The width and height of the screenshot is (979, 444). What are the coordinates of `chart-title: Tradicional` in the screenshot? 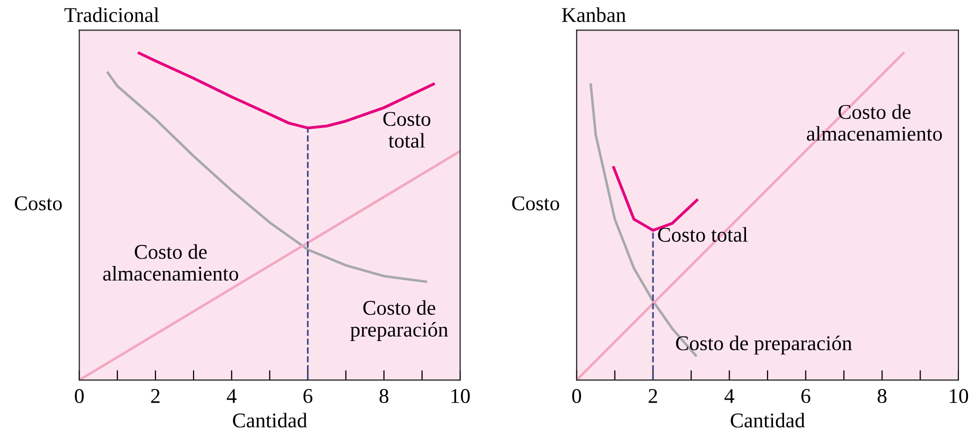 It's located at (111, 14).